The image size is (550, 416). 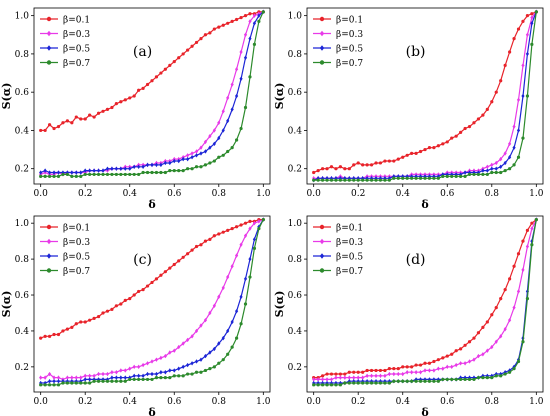 I want to click on x-axis-label: δ, so click(x=151, y=411).